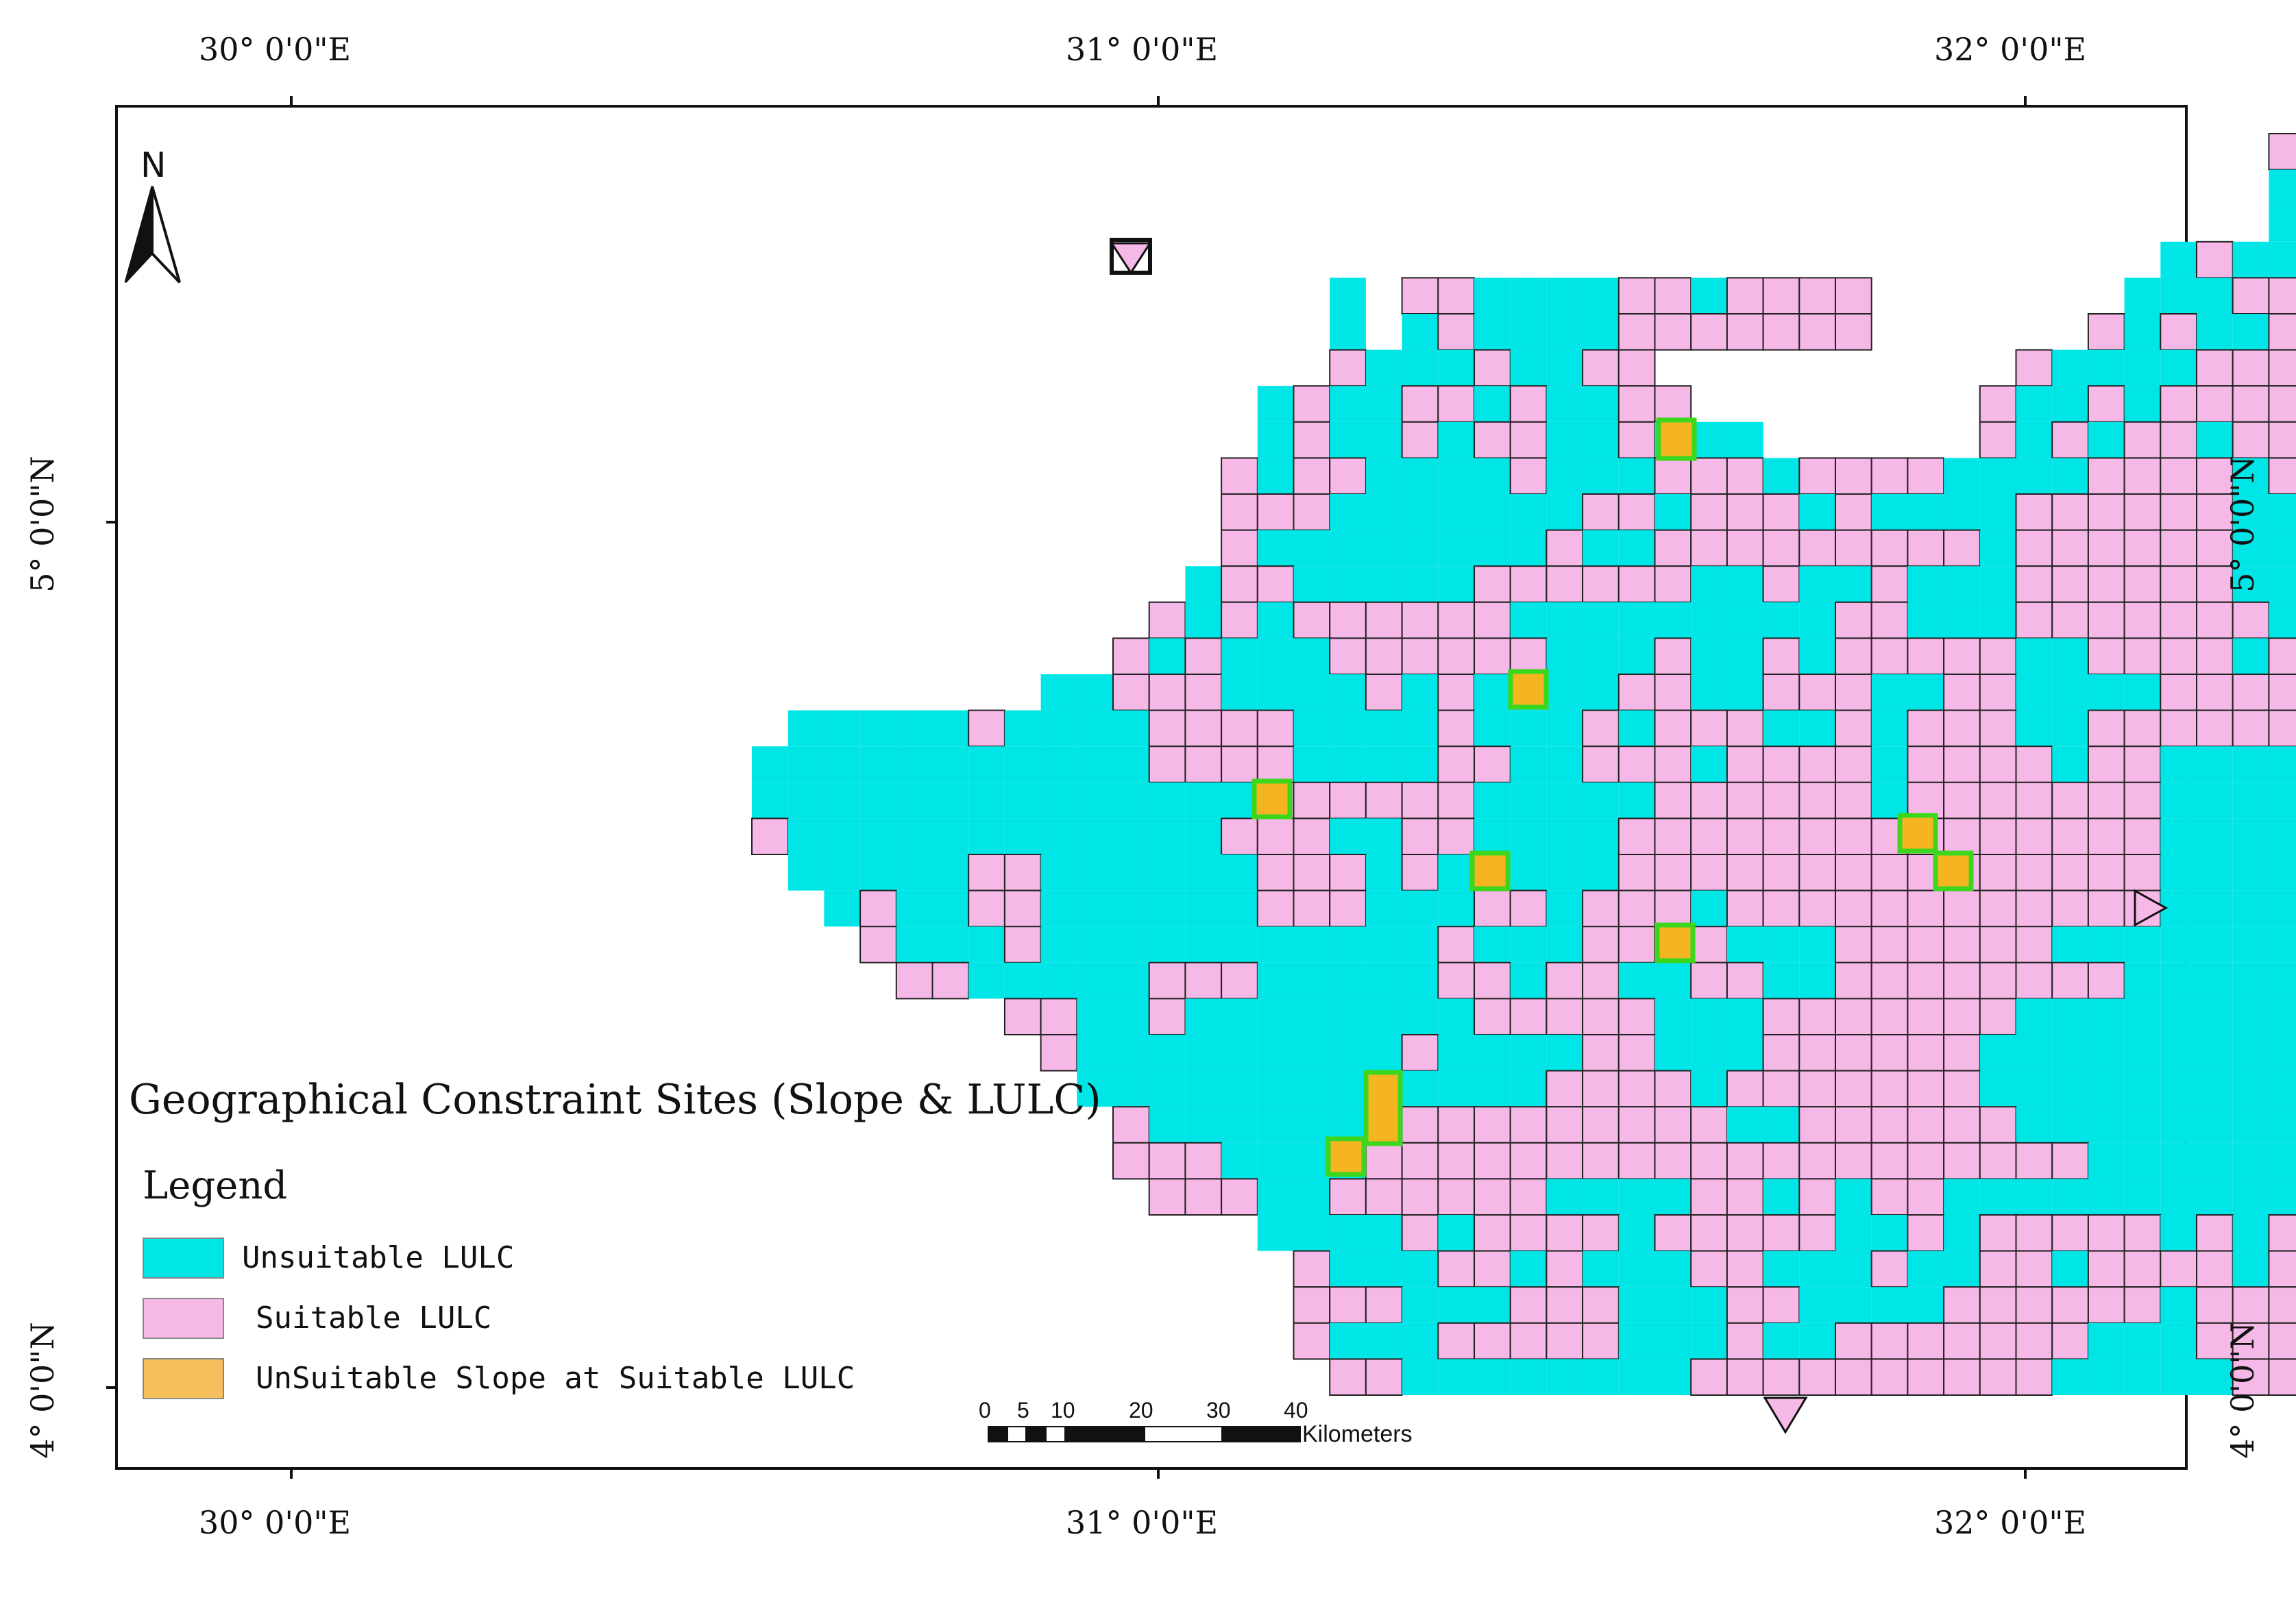 The height and width of the screenshot is (1600, 2296). I want to click on lon-label-top-32: 32° 0'0"E, so click(2010, 49).